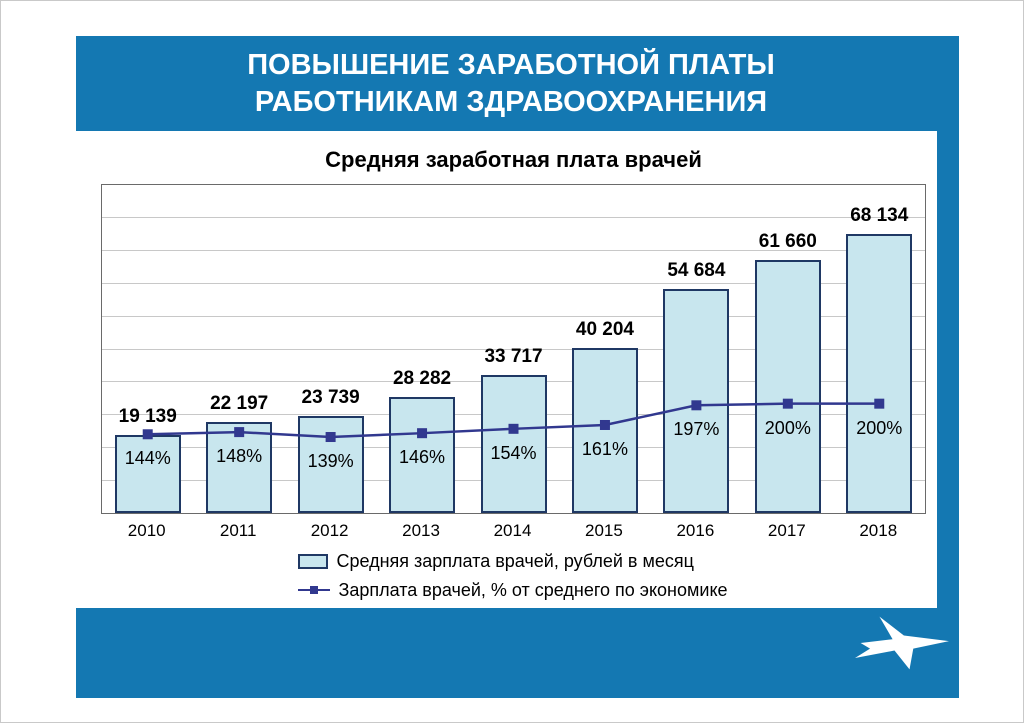  What do you see at coordinates (902, 643) in the screenshot?
I see `bird-logo-icon` at bounding box center [902, 643].